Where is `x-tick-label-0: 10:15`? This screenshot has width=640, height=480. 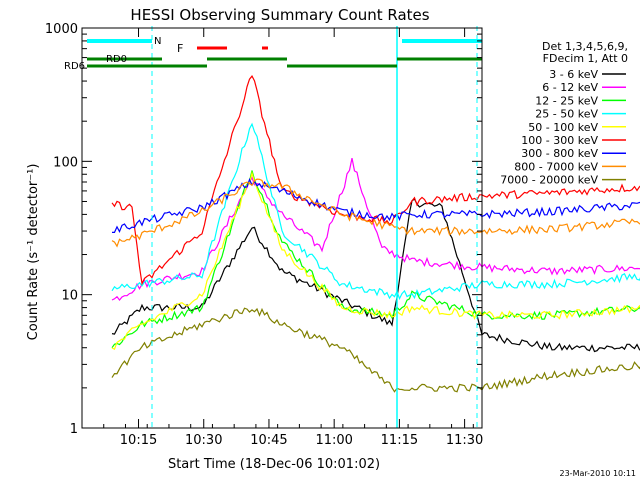
x-tick-label-0: 10:15 is located at coordinates (138, 440).